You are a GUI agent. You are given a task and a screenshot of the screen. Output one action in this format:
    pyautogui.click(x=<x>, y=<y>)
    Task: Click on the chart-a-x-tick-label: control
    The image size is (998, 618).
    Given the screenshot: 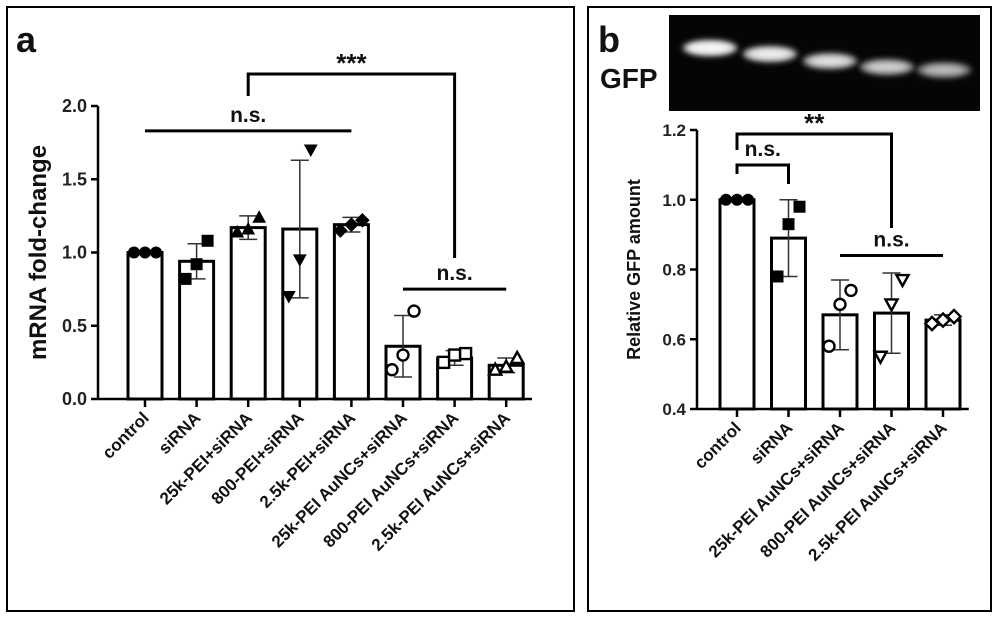 What is the action you would take?
    pyautogui.click(x=126, y=435)
    